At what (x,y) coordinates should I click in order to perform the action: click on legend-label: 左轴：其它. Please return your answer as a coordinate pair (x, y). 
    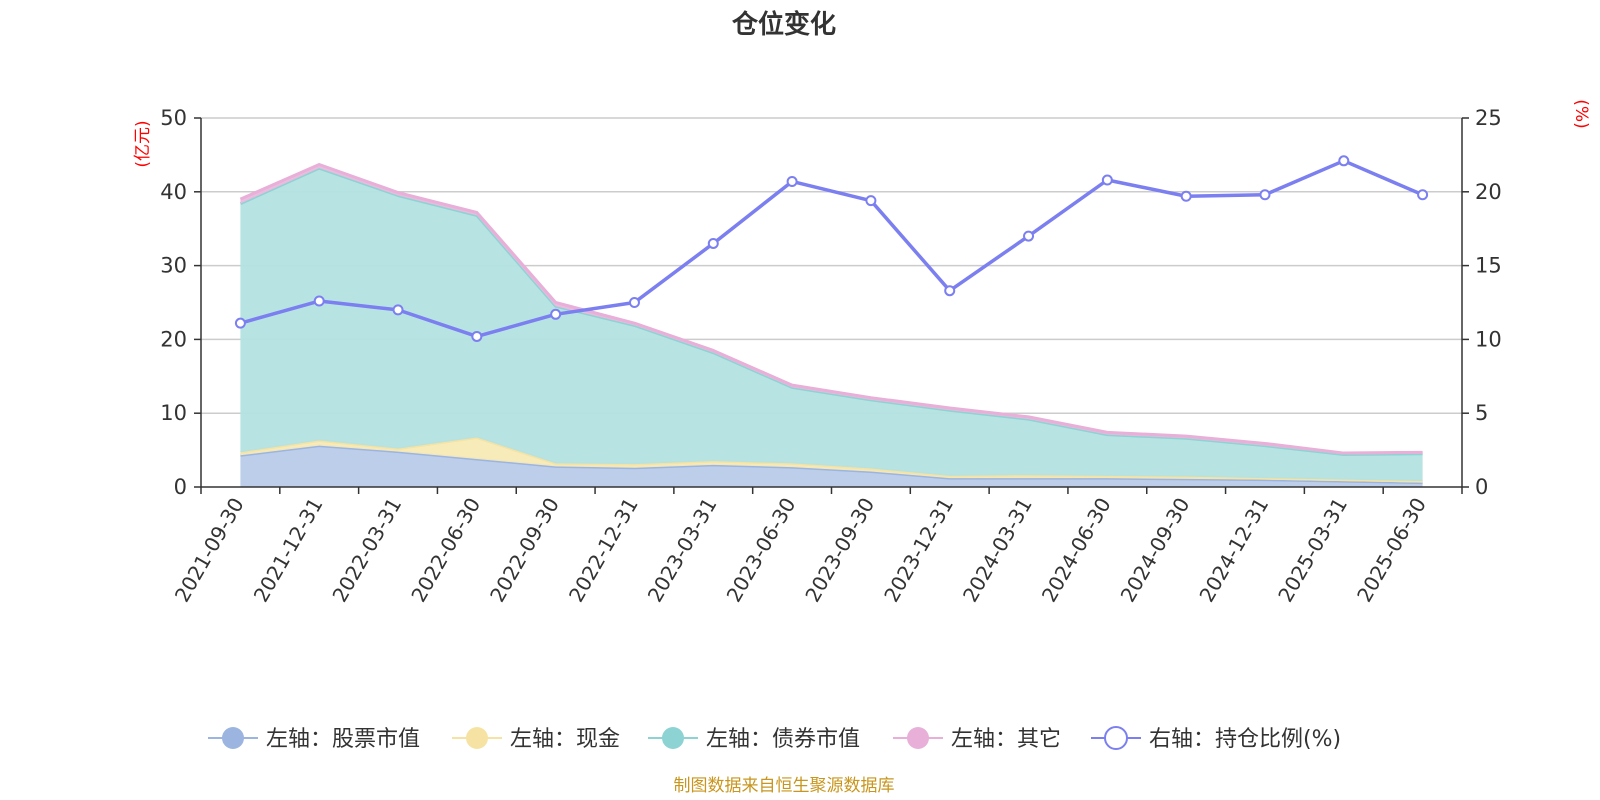
    Looking at the image, I should click on (1006, 739).